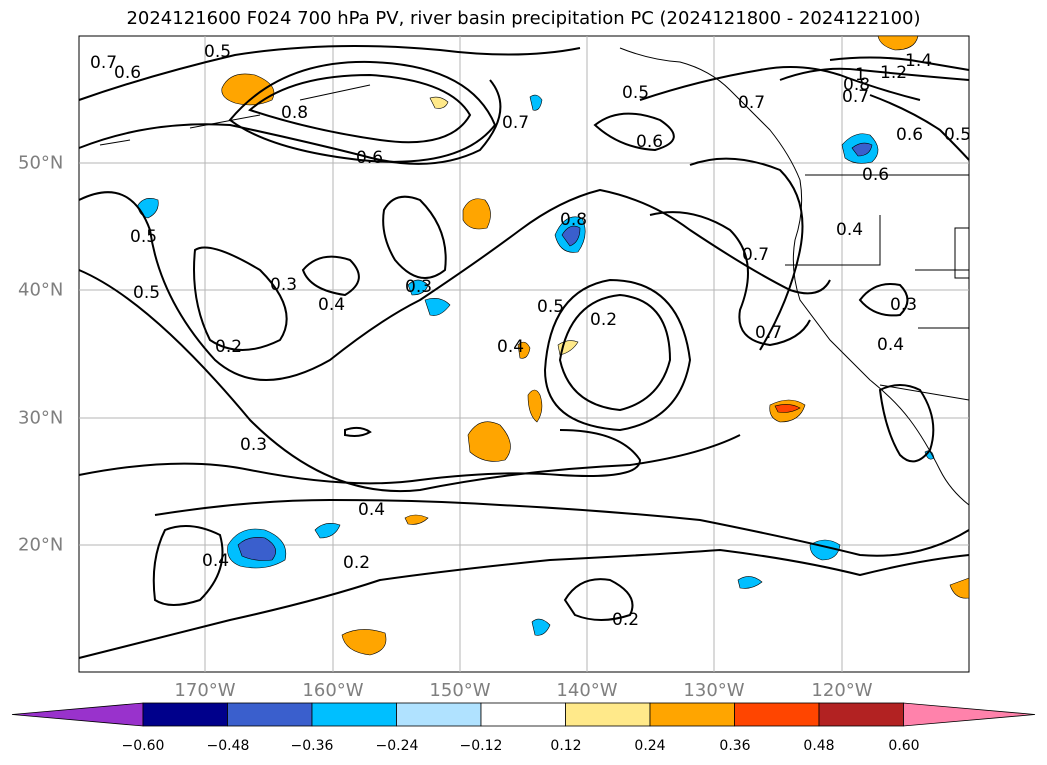  I want to click on colorbar-tick-label: 0.36, so click(735, 746).